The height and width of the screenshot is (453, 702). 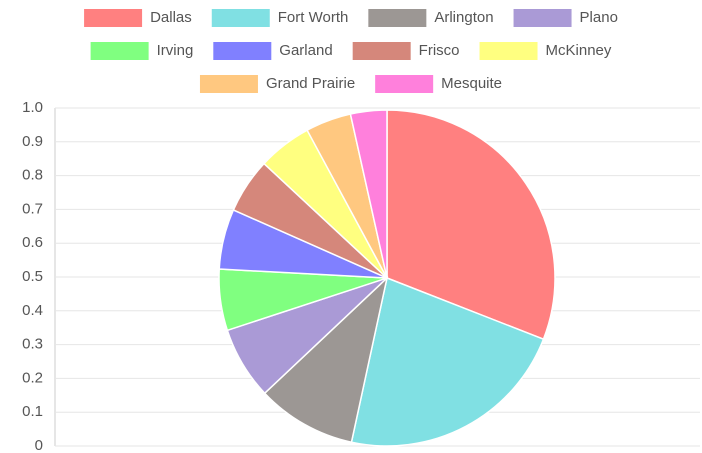 What do you see at coordinates (439, 50) in the screenshot?
I see `legend-label: Frisco` at bounding box center [439, 50].